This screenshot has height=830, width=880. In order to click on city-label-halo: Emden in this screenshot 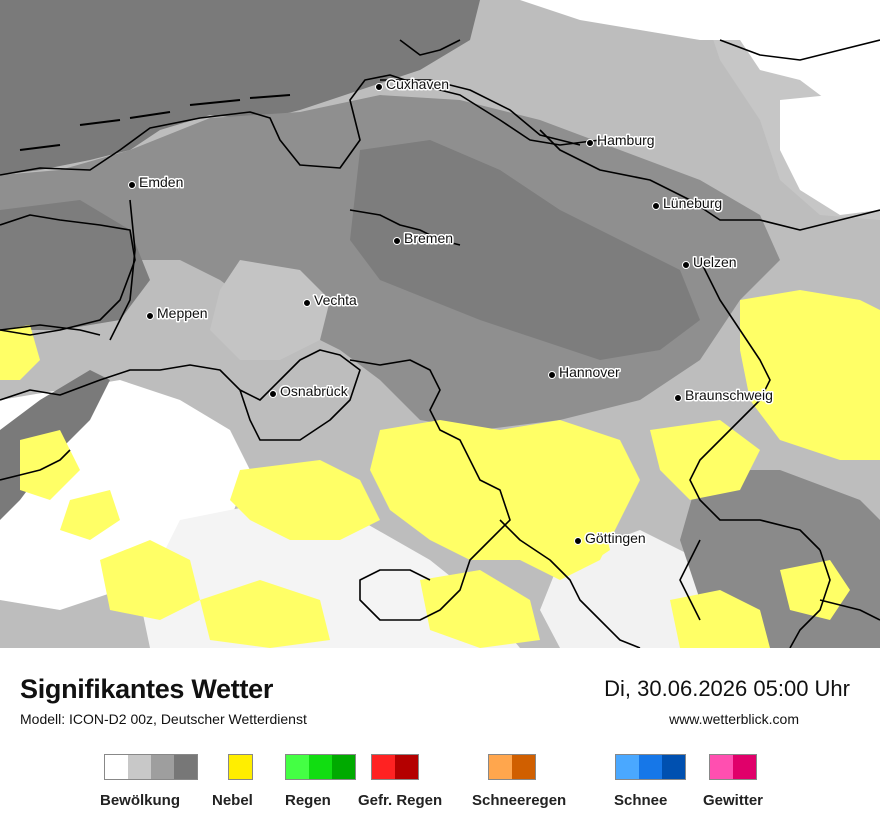, I will do `click(161, 182)`.